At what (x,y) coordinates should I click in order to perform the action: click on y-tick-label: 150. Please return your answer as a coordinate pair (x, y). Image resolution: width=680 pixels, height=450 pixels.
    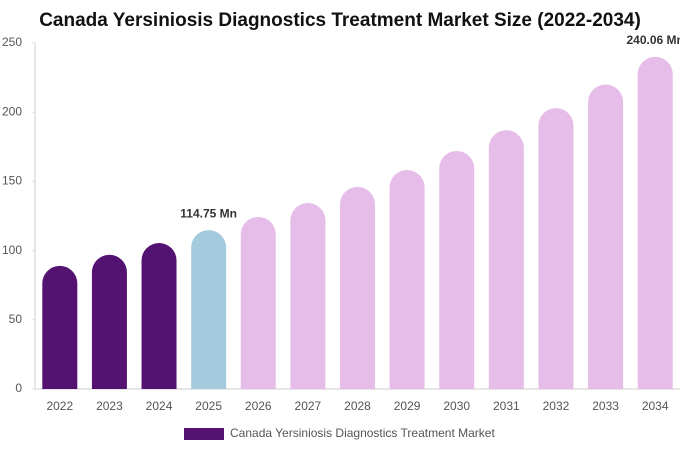
    Looking at the image, I should click on (12, 181).